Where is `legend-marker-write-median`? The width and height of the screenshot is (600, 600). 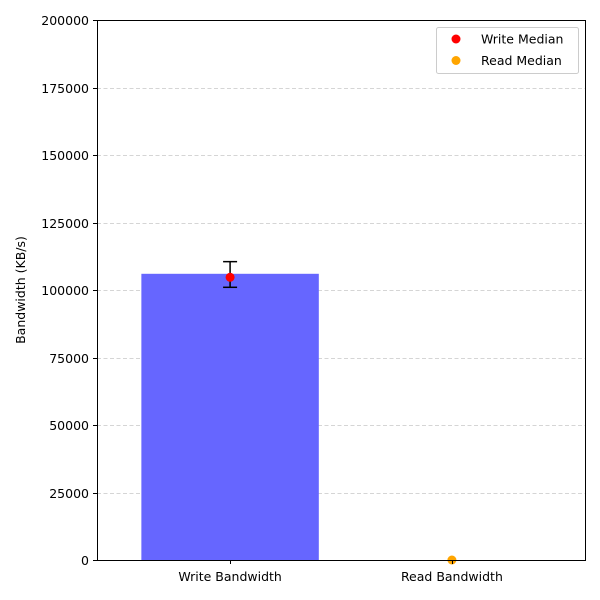 legend-marker-write-median is located at coordinates (456, 39).